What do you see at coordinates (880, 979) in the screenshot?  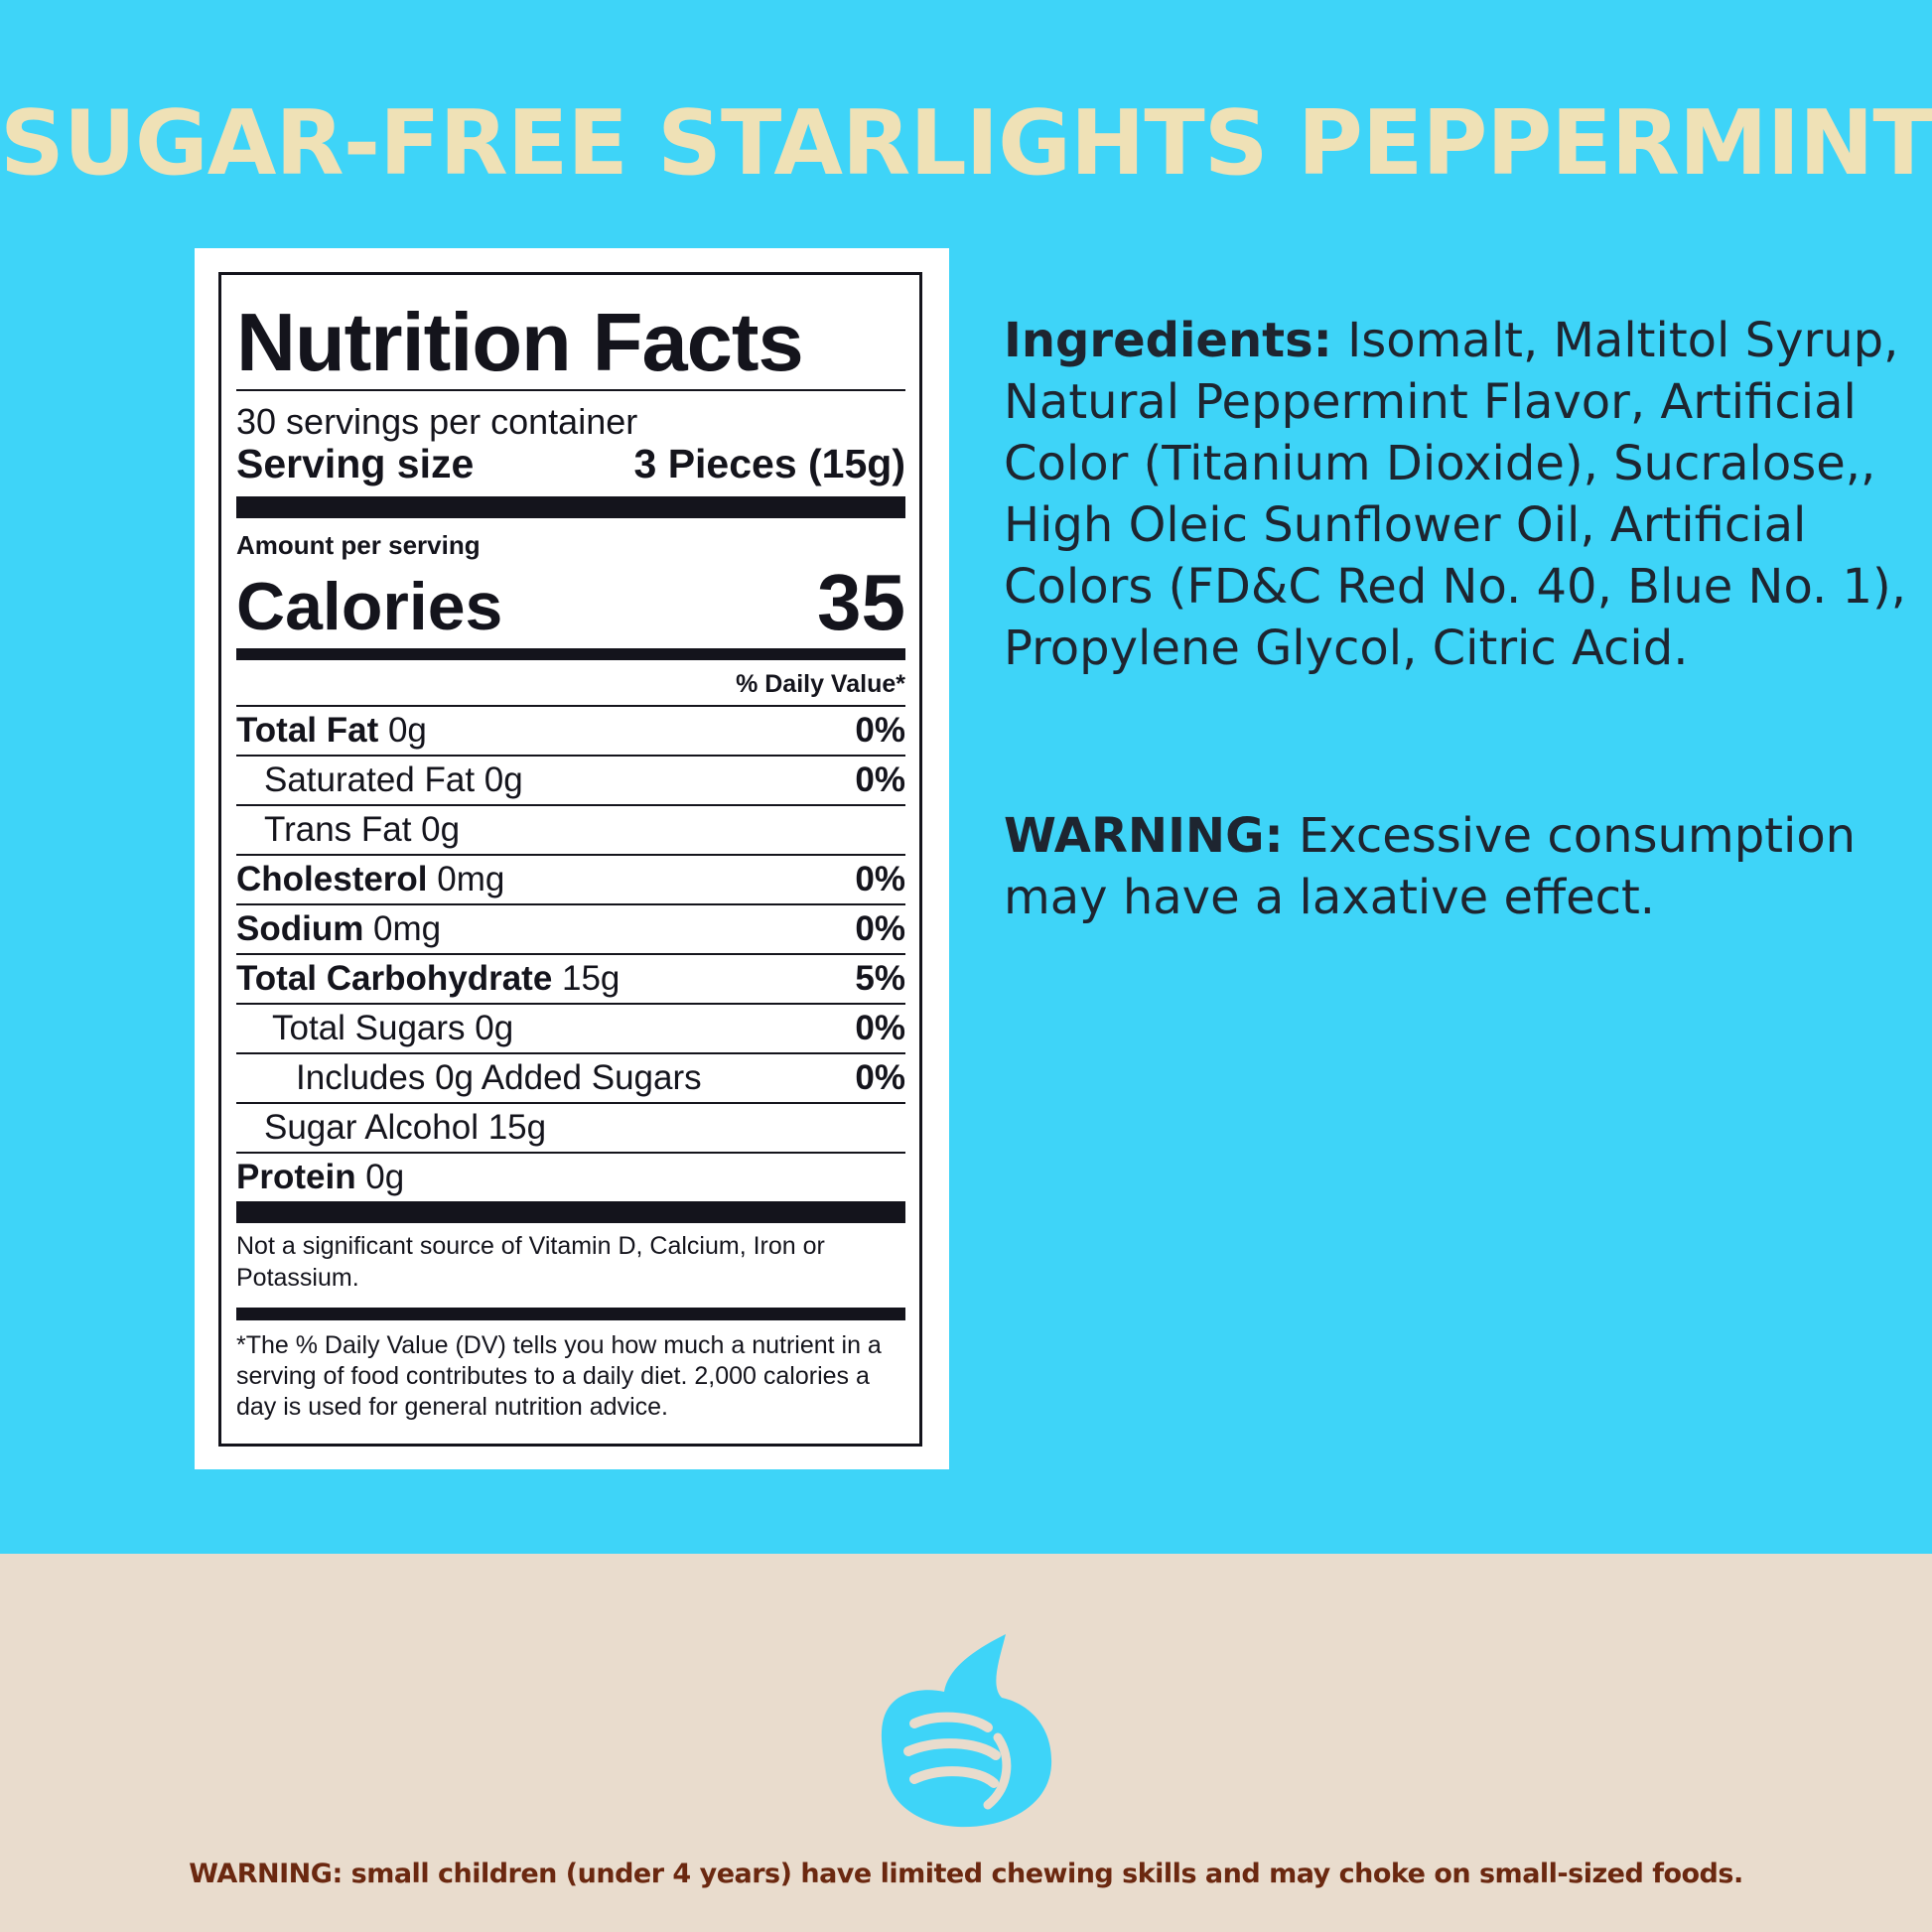 I see `nutrient-dv: 5%` at bounding box center [880, 979].